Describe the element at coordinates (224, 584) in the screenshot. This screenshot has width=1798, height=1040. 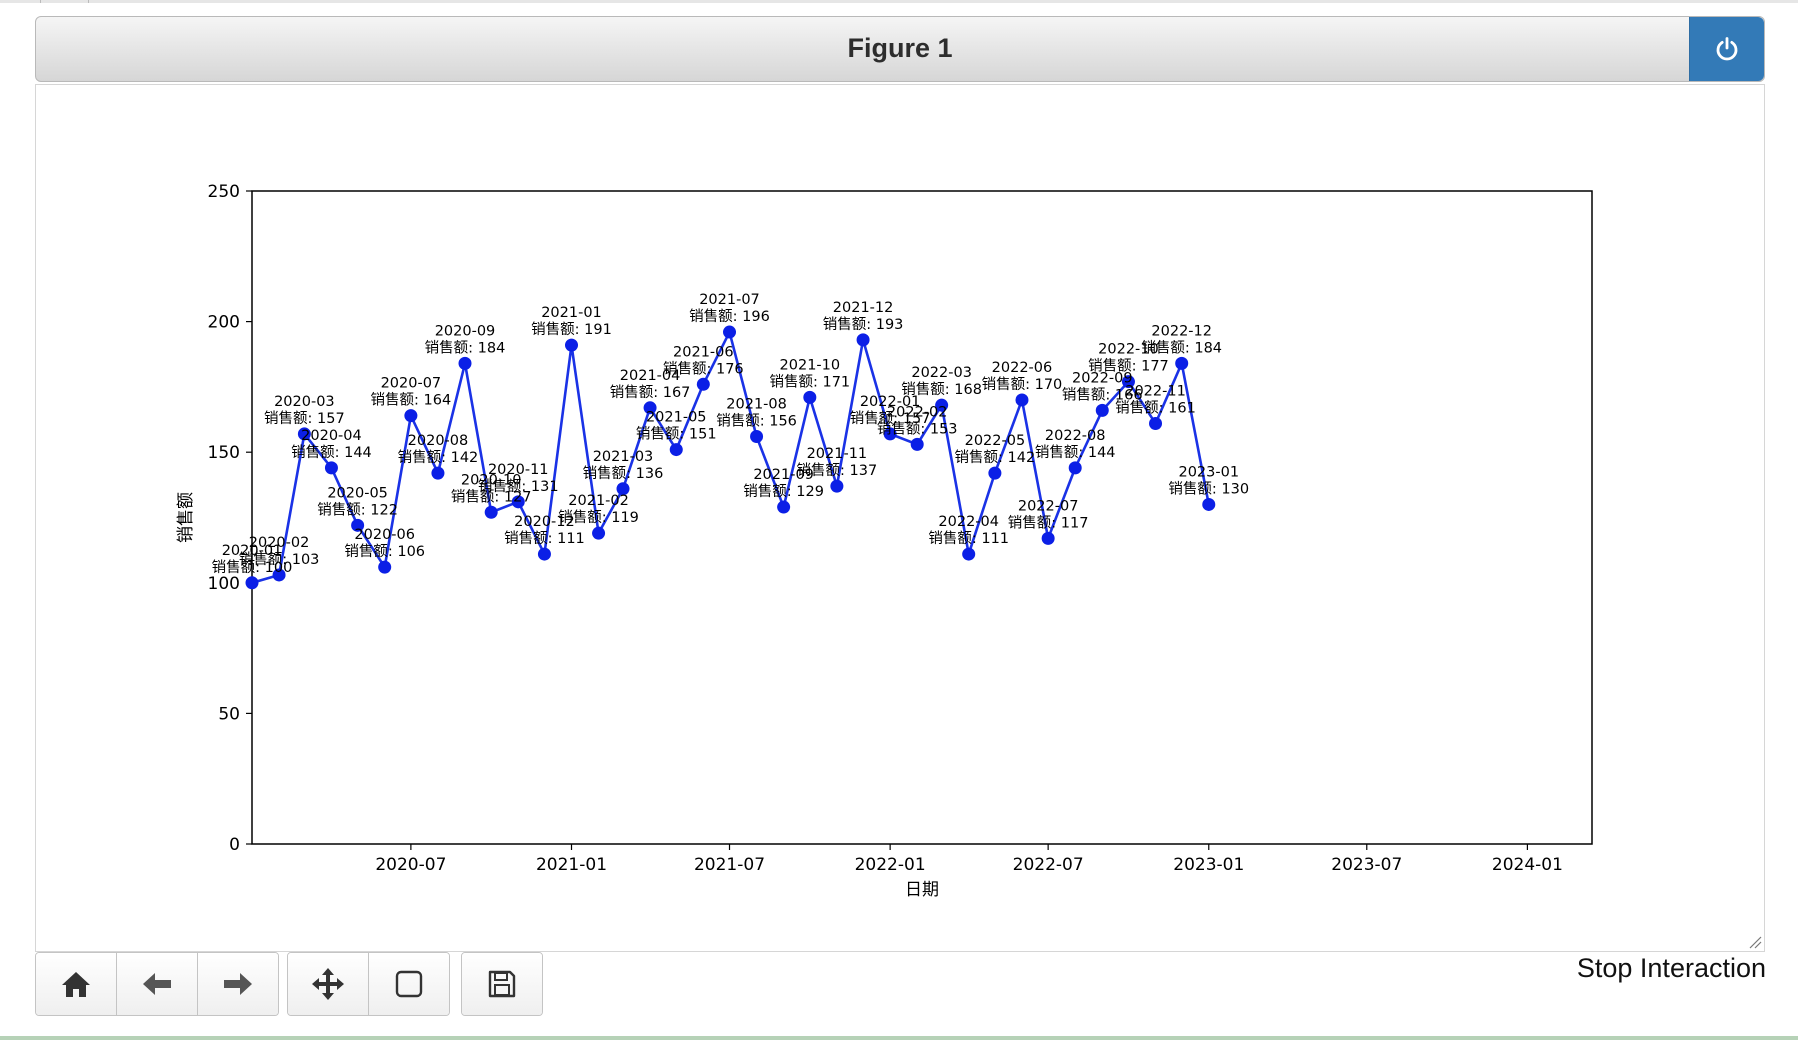
I see `y-tick-label: 100` at that location.